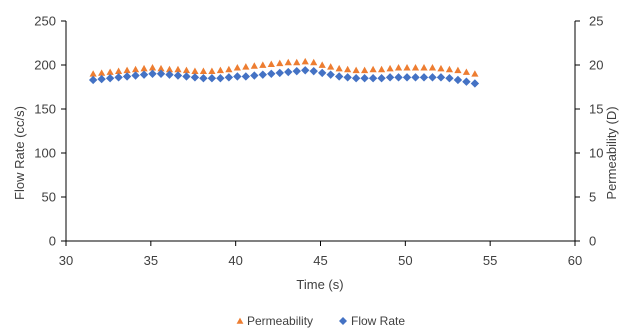 The width and height of the screenshot is (629, 335). I want to click on x-tick-label: 30, so click(66, 260).